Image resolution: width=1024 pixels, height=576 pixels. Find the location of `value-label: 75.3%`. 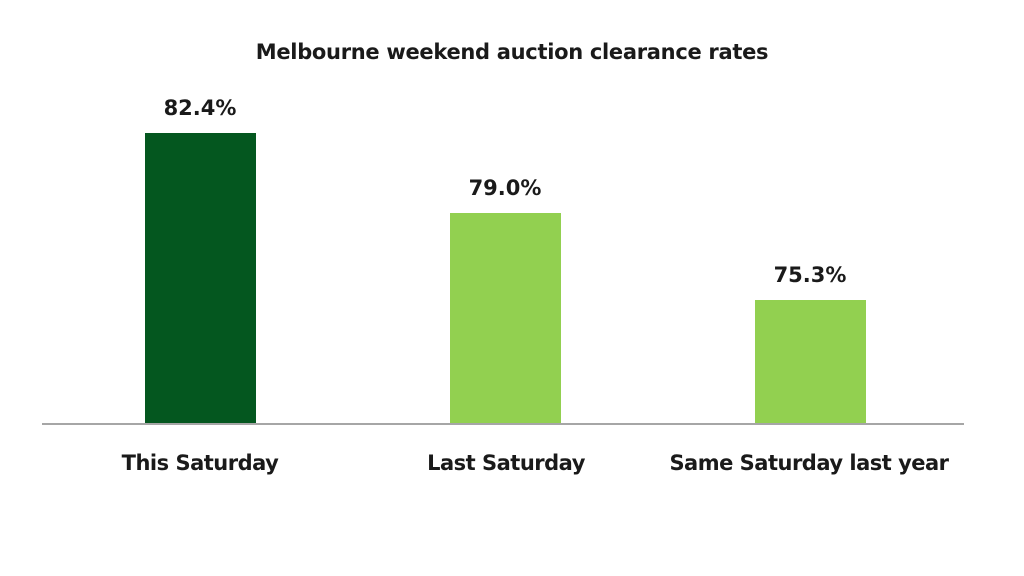

value-label: 75.3% is located at coordinates (810, 275).